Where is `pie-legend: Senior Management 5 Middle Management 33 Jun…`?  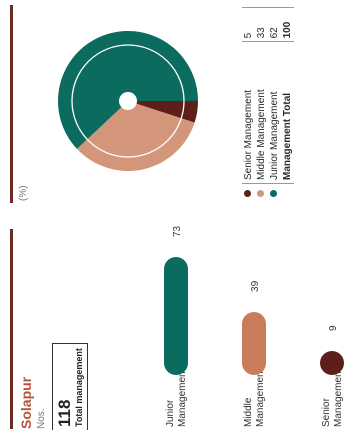
pie-legend: Senior Management 5 Middle Management 33 Jun… is located at coordinates (268, 102).